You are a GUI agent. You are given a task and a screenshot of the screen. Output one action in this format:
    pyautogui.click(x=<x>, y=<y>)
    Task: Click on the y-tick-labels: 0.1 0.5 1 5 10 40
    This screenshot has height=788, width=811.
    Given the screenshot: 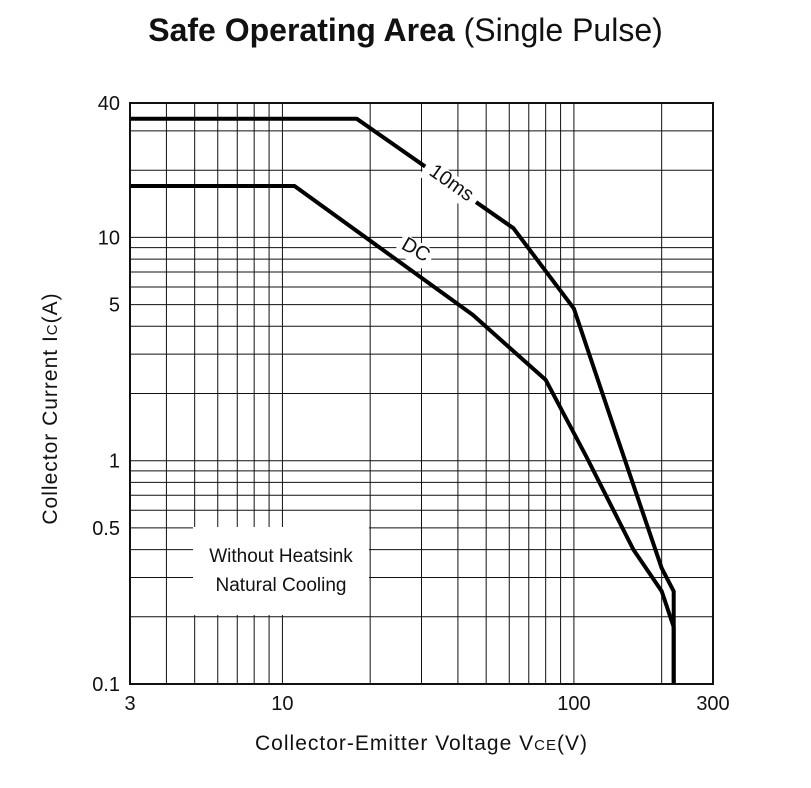 What is the action you would take?
    pyautogui.click(x=106, y=394)
    